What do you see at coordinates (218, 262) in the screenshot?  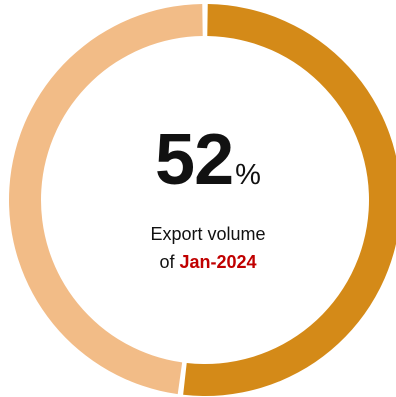 I see `center-period: Jan-2024` at bounding box center [218, 262].